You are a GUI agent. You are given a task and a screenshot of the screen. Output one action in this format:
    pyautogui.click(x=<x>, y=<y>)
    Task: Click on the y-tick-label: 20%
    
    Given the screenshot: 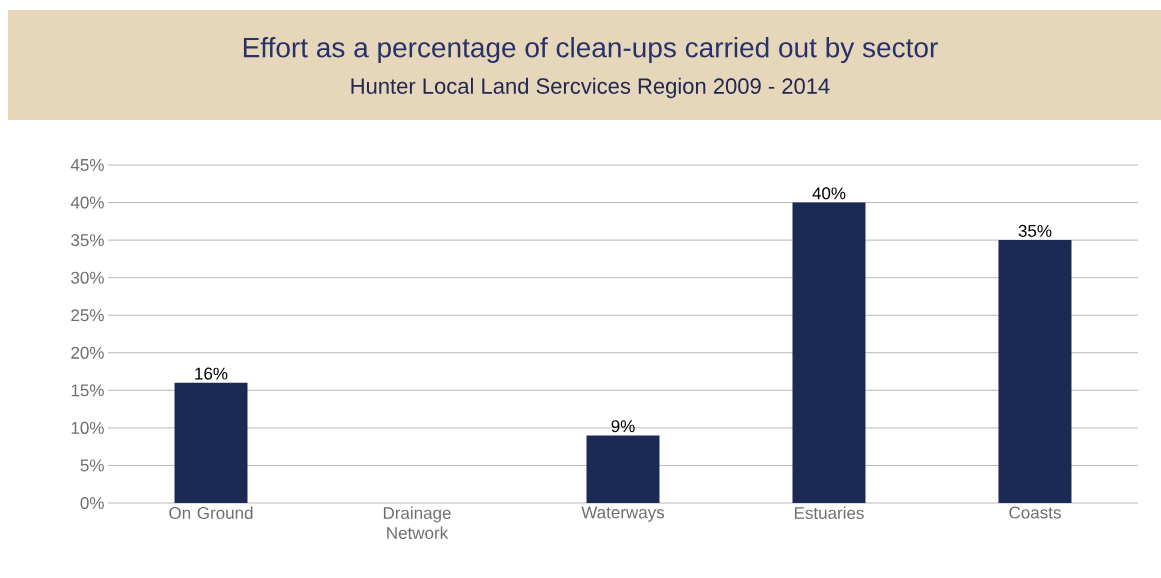 What is the action you would take?
    pyautogui.click(x=87, y=352)
    